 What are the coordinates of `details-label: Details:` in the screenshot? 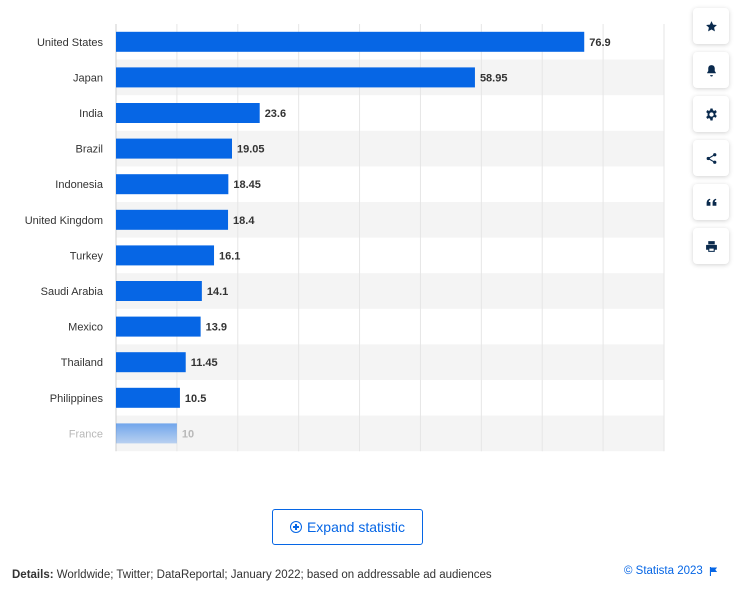 It's located at (33, 575).